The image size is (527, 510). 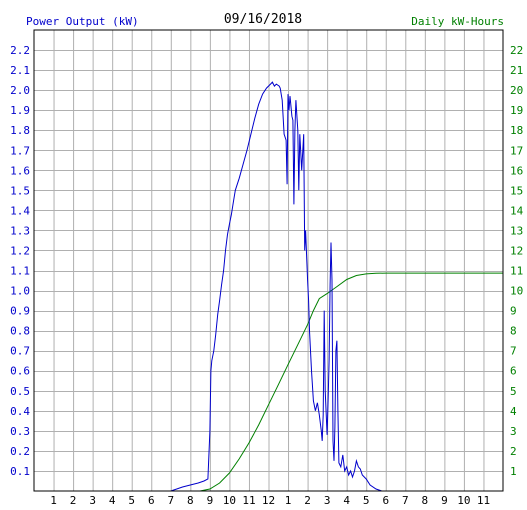 I want to click on y-right-tick-label: 3, so click(x=513, y=431).